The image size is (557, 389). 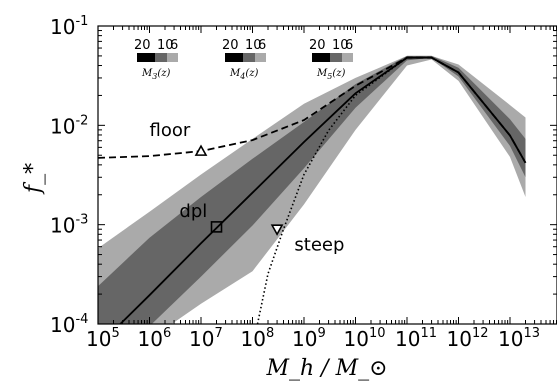 I want to click on annotation-steep: steep, so click(x=319, y=245).